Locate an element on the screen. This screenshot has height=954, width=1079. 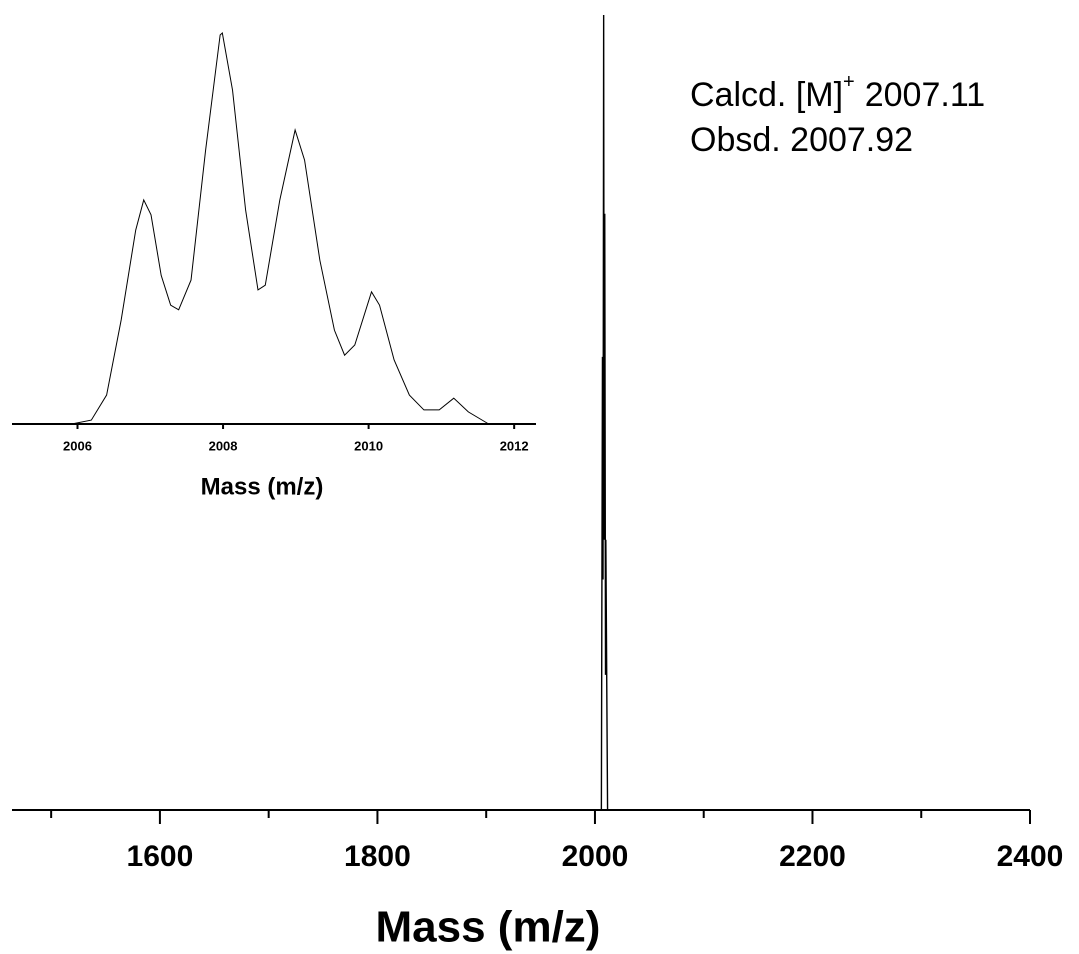
annotation: Obsd. 2007.92 is located at coordinates (801, 140).